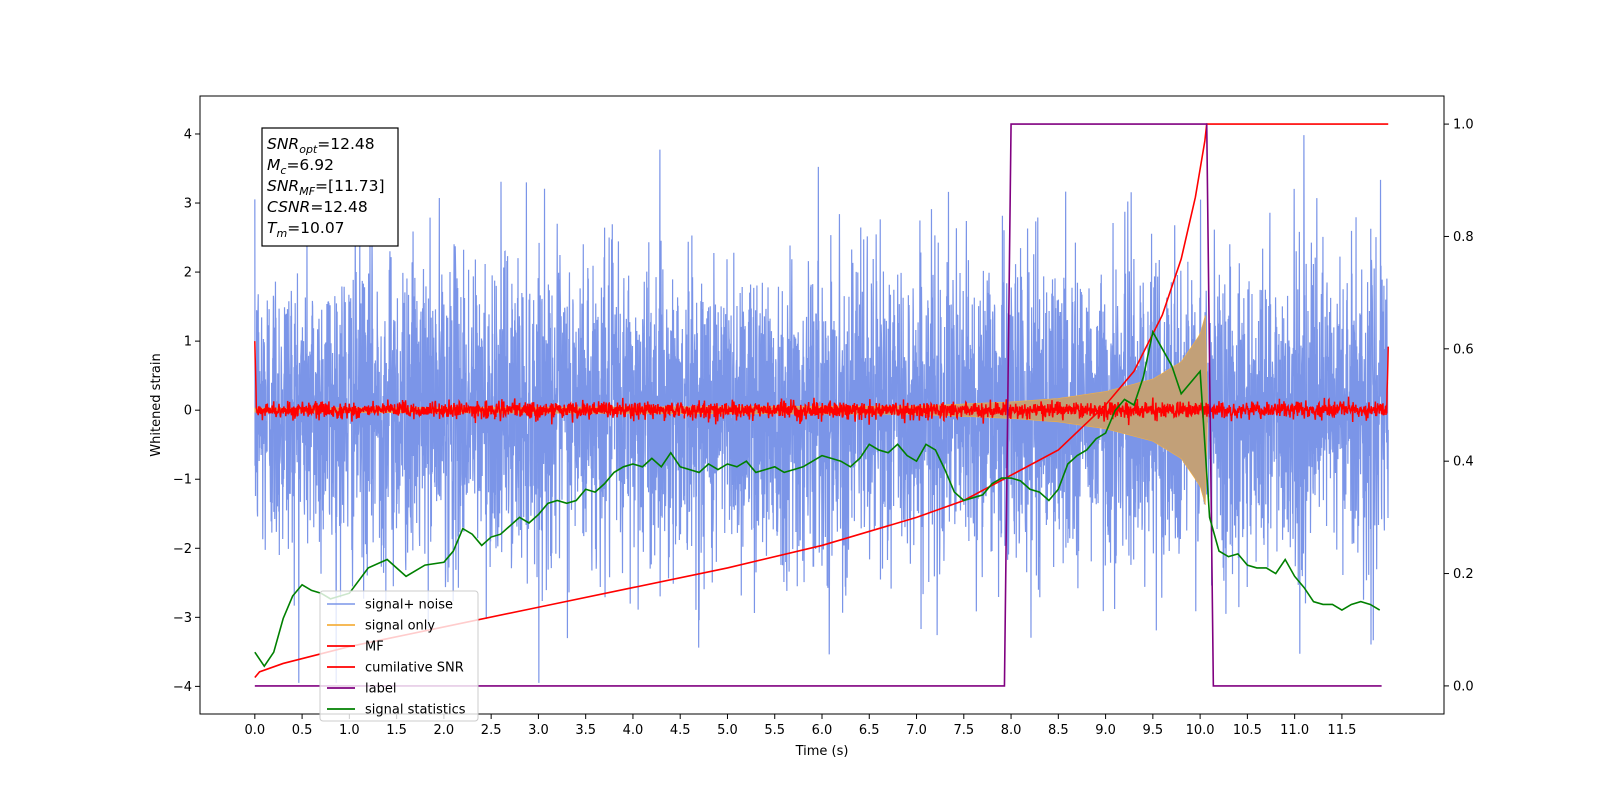  What do you see at coordinates (1463, 237) in the screenshot?
I see `y-right-tick-label: 0.8` at bounding box center [1463, 237].